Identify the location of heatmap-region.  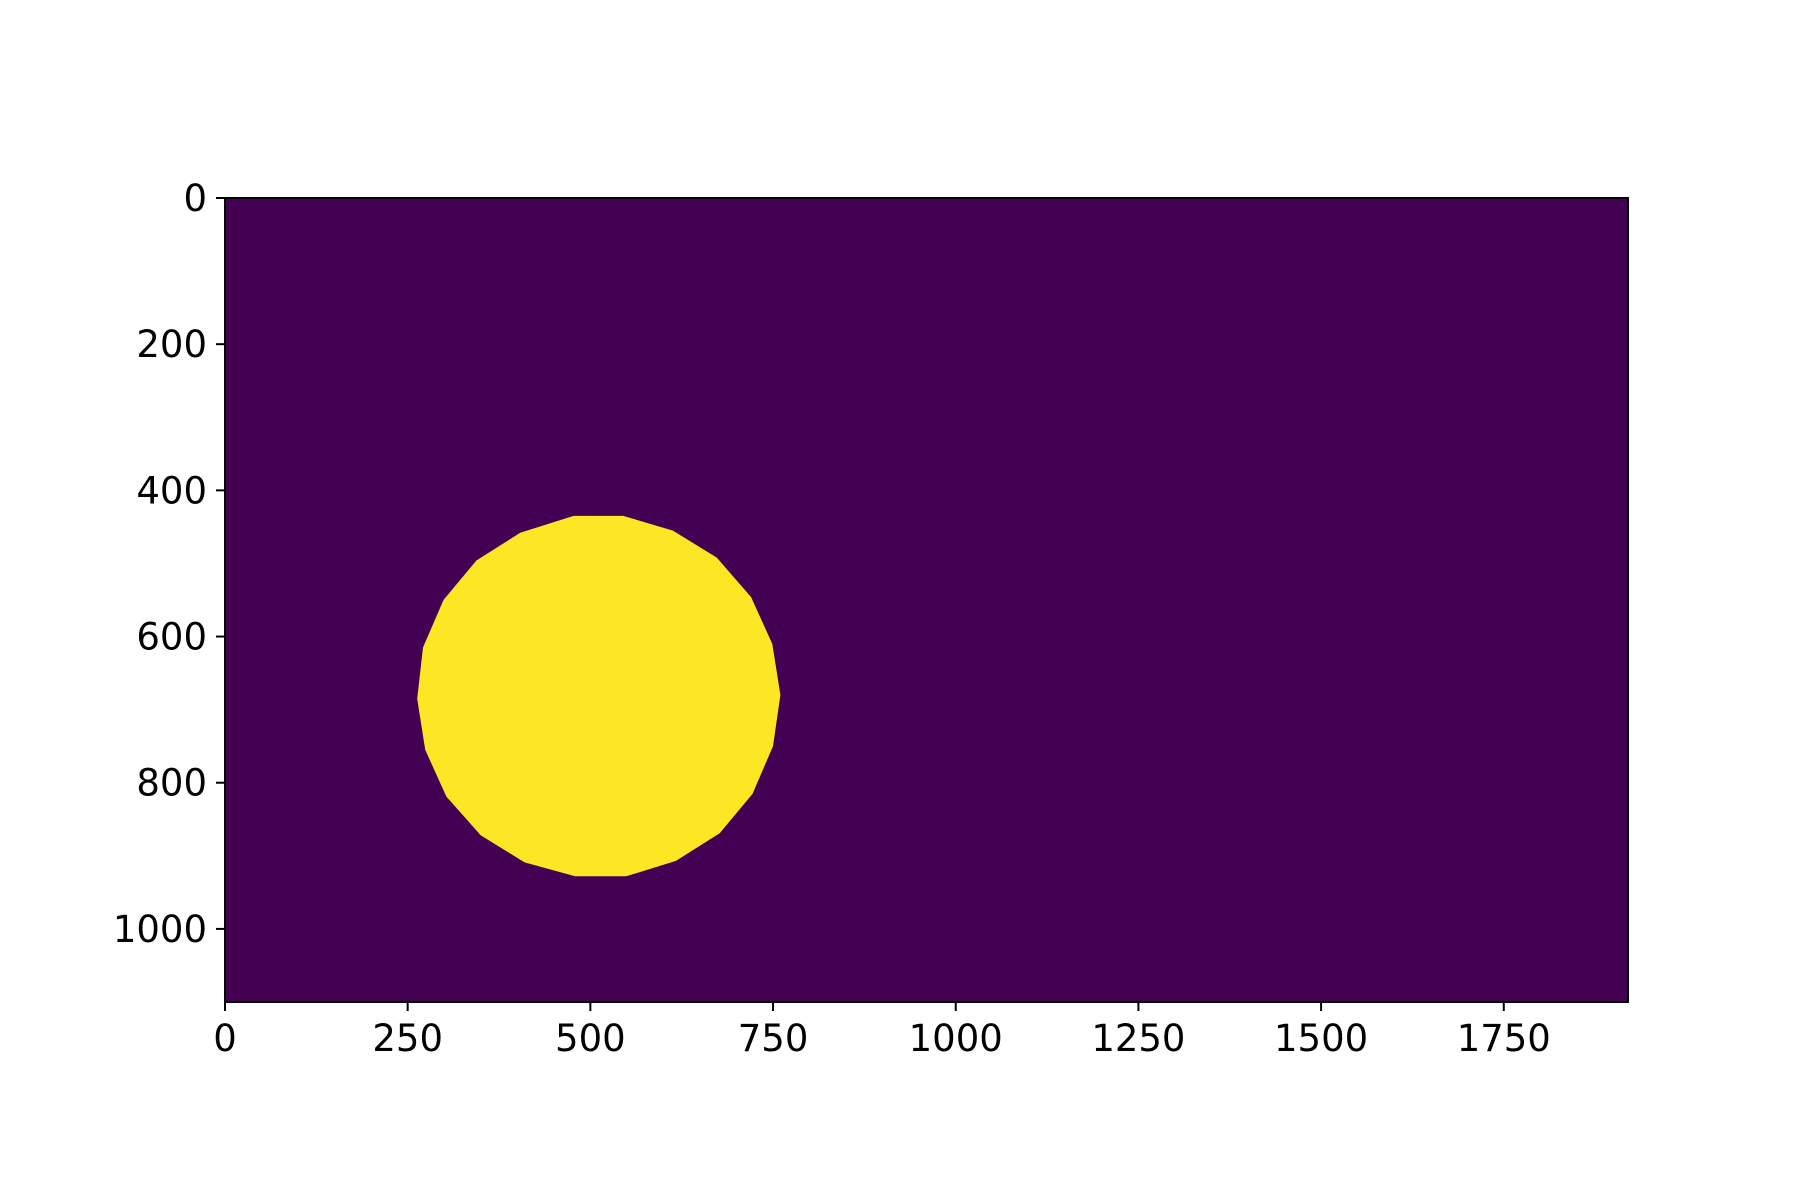
(599, 696).